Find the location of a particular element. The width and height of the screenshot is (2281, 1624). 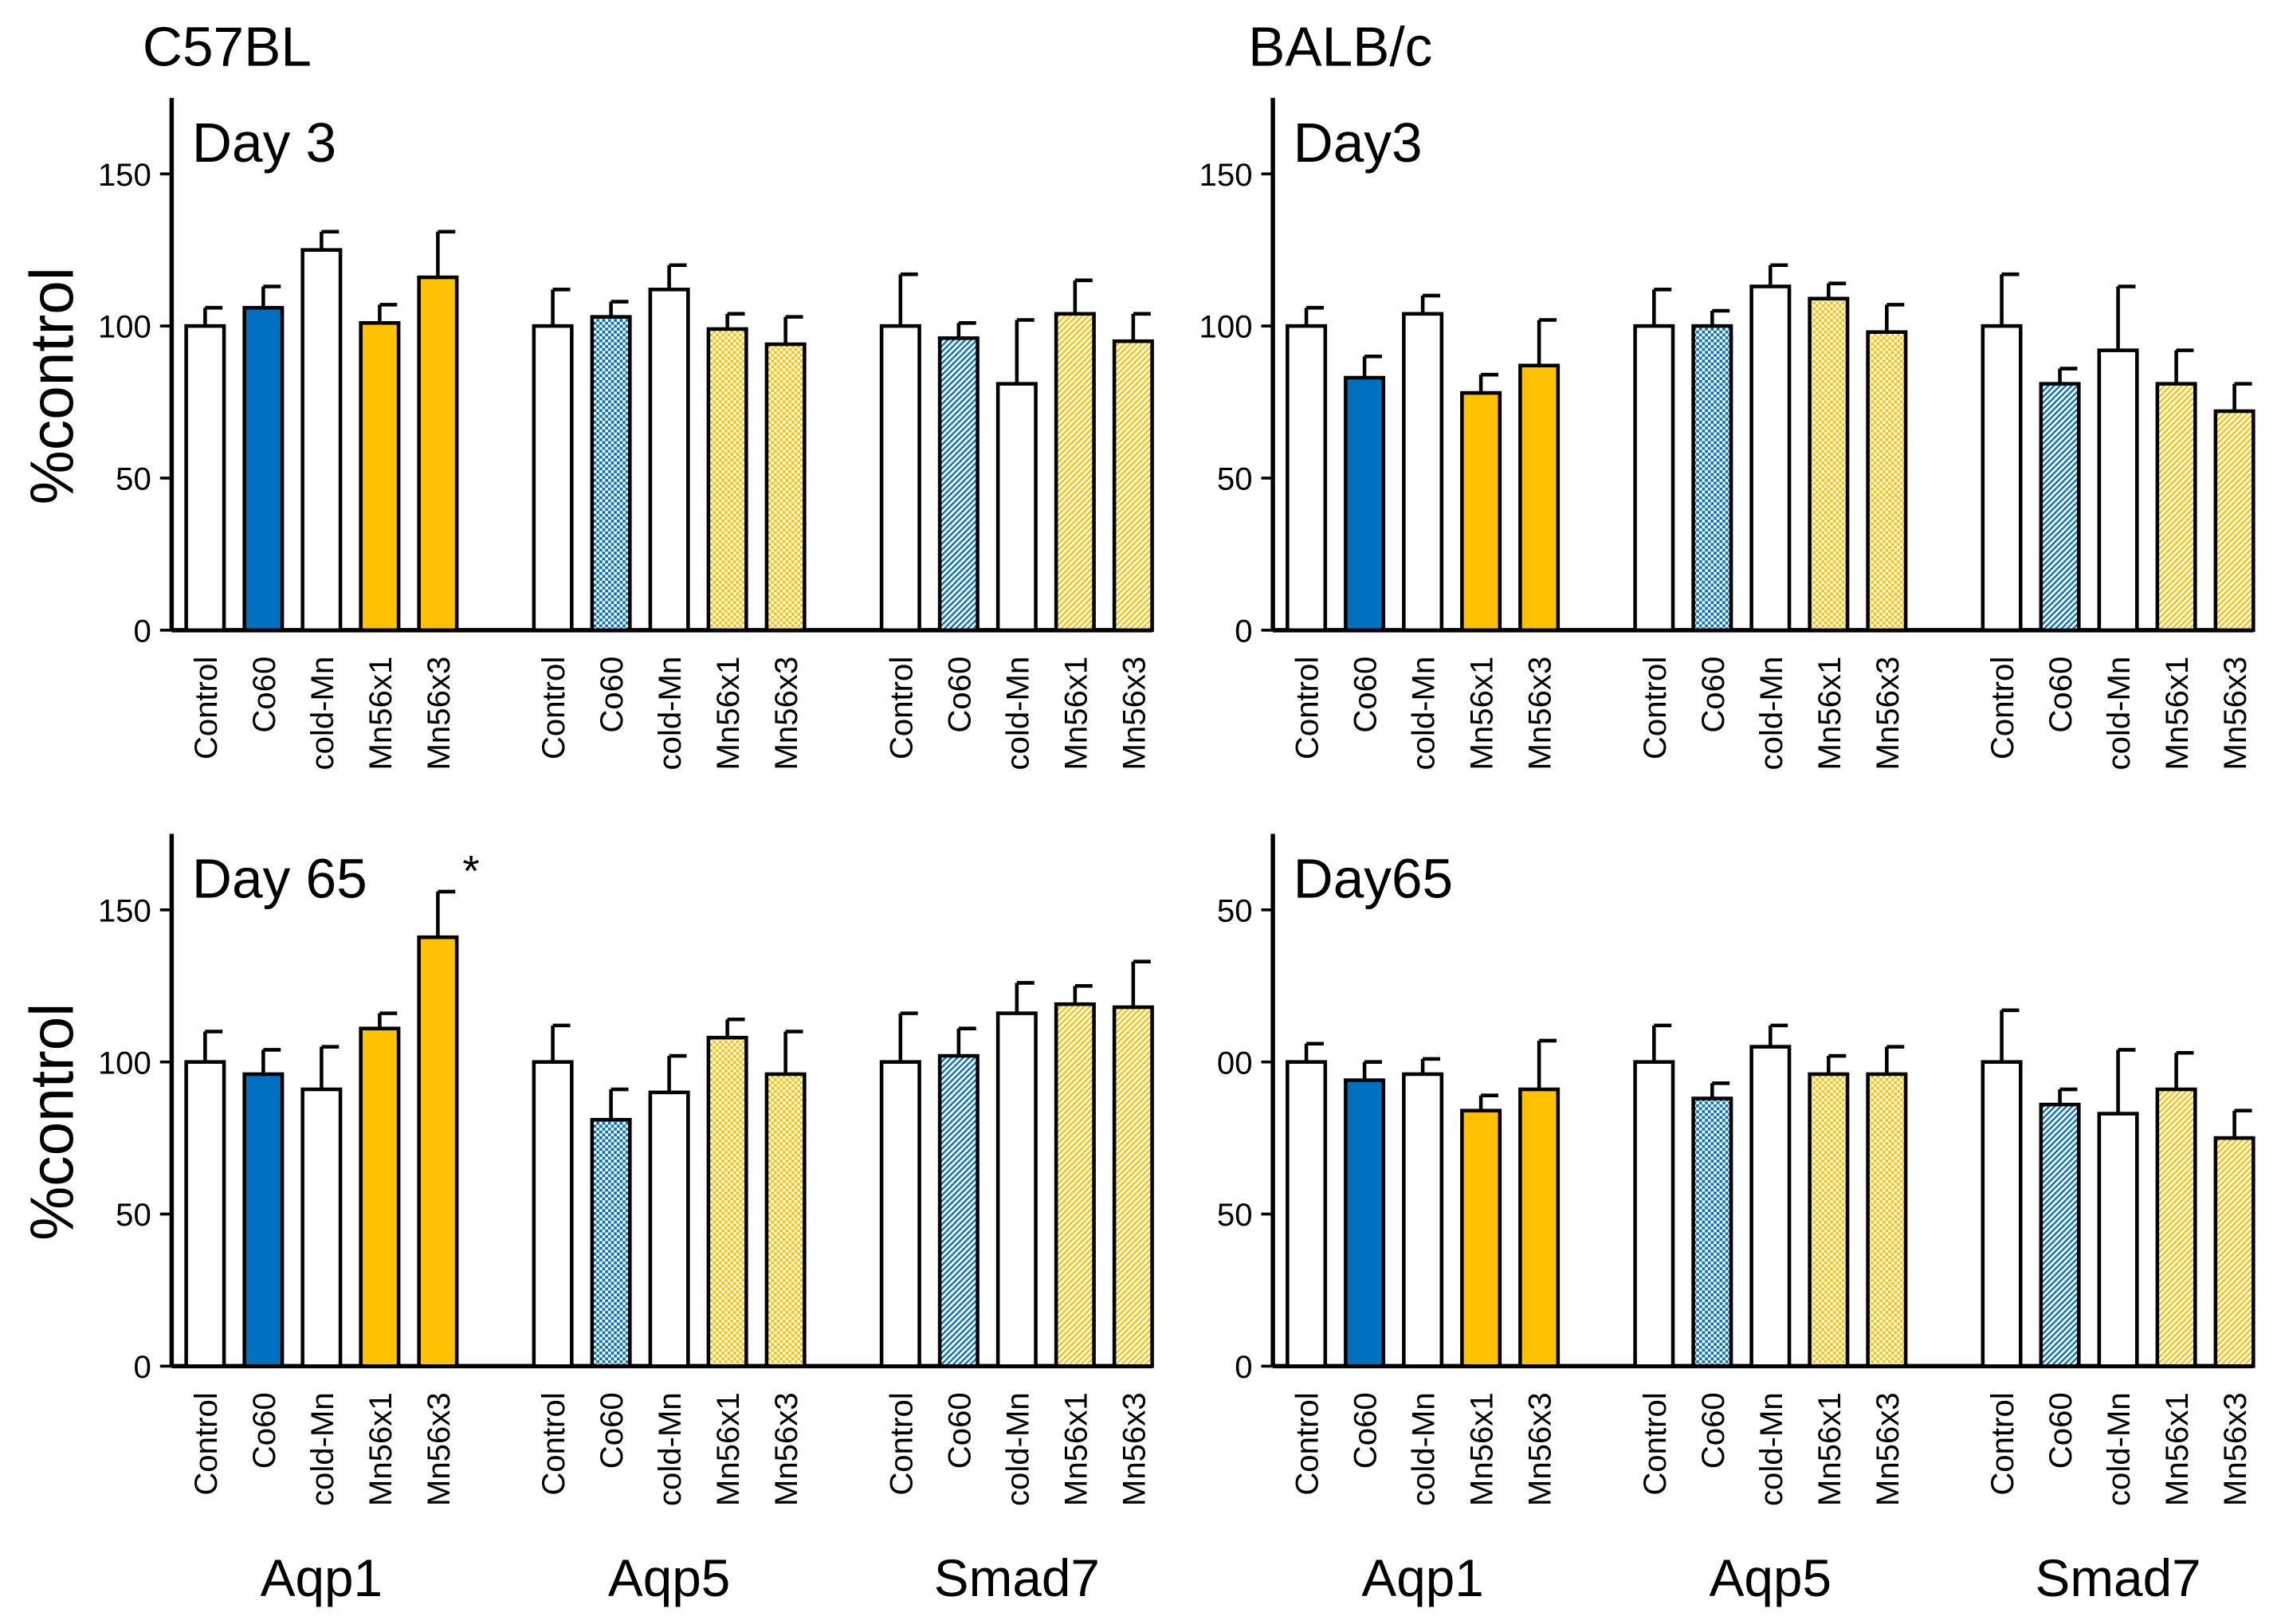

group-label: Aqp1 is located at coordinates (1422, 1578).